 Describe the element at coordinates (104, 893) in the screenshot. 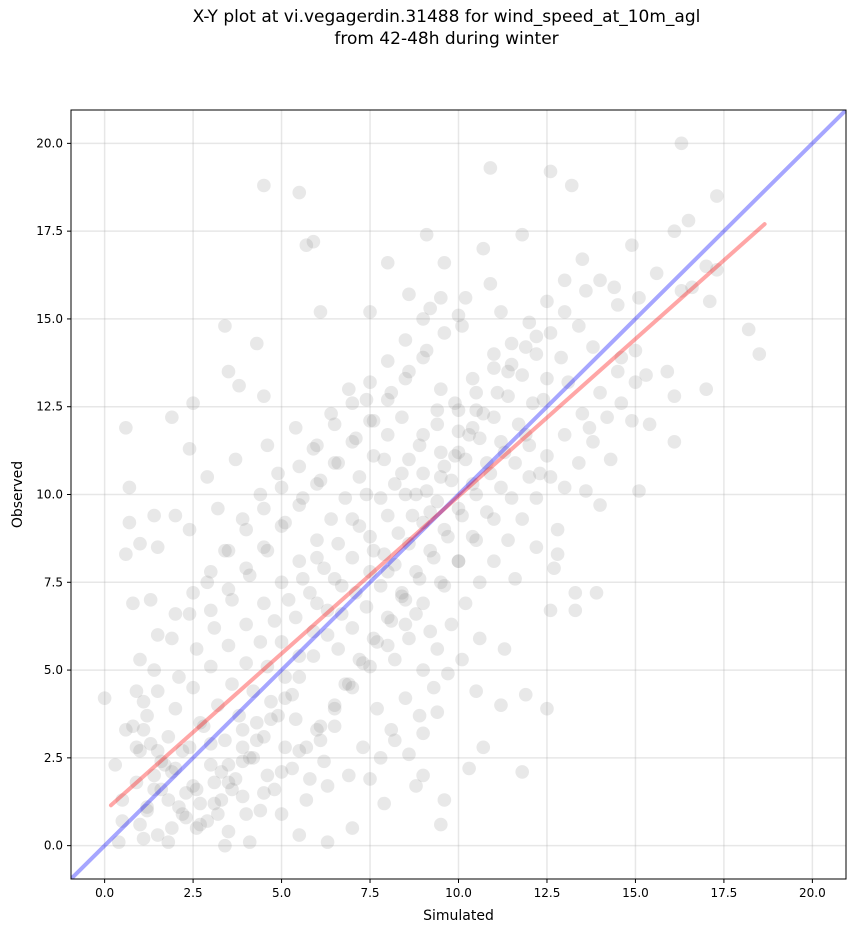

I see `x-tick-label: 0.0` at that location.